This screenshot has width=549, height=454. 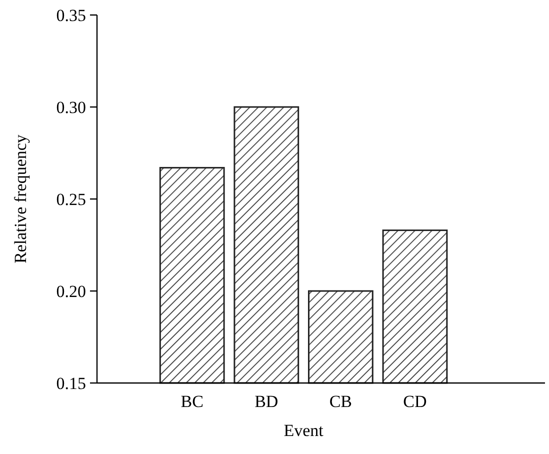 I want to click on y-tick-label: 0.30, so click(x=71, y=107).